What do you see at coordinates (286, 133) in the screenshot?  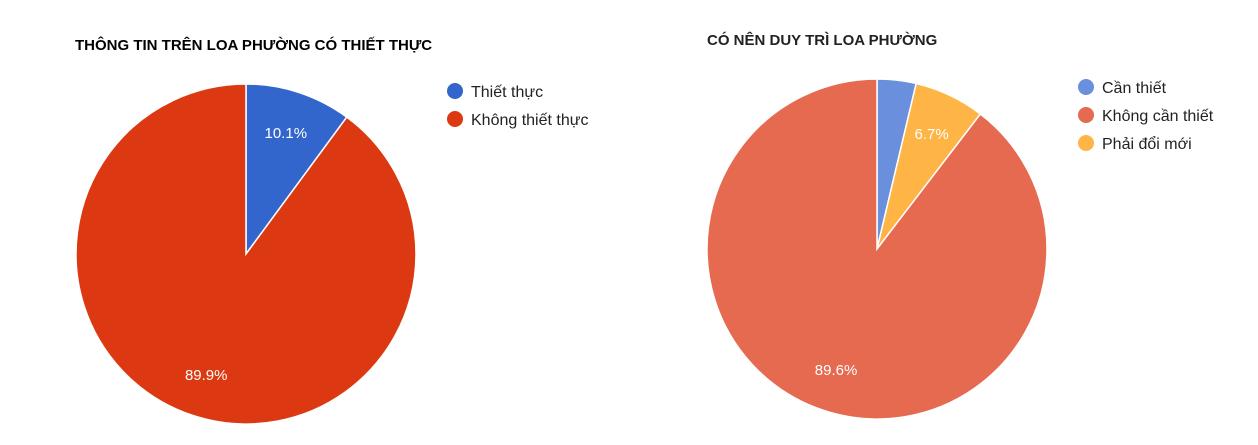 I see `slice-label: 10.1%` at bounding box center [286, 133].